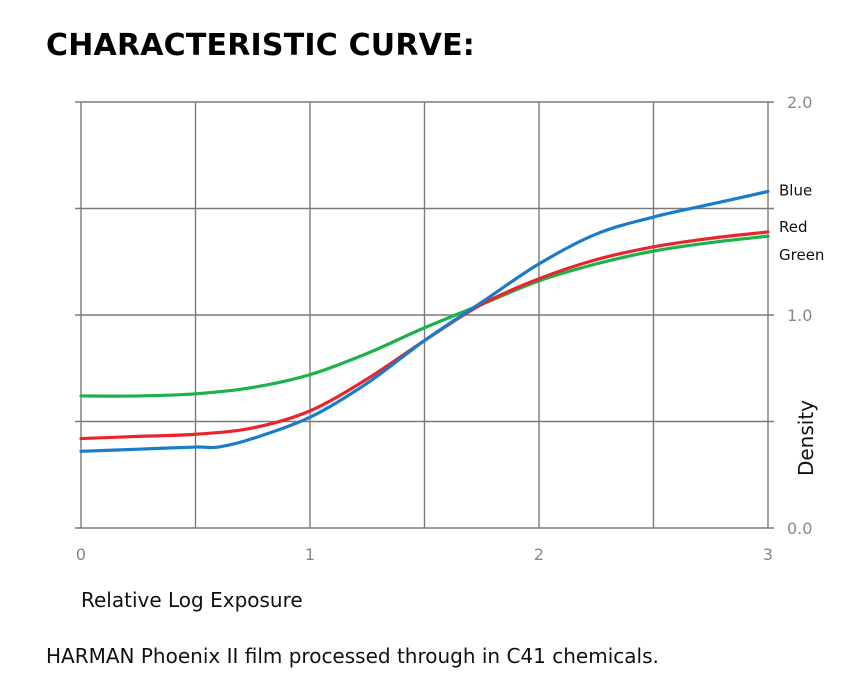  I want to click on y-tick-label: 1.0, so click(799, 315).